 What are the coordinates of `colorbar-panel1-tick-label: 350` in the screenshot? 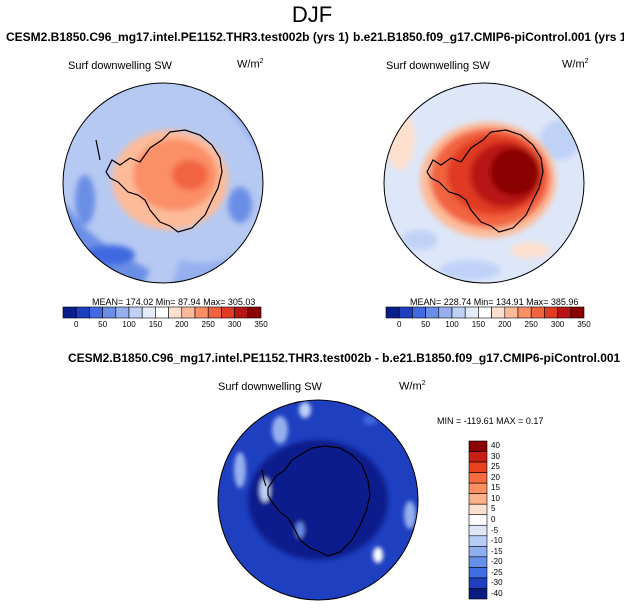 It's located at (261, 324).